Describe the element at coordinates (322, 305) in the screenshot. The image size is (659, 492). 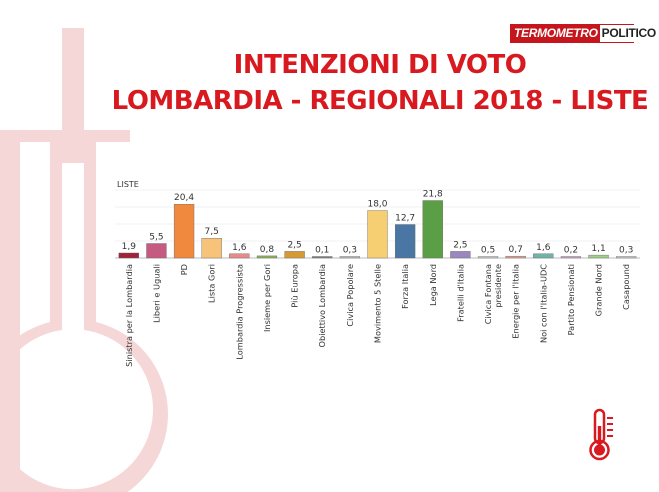
I see `category-label: Obiettivo Lombardia` at that location.